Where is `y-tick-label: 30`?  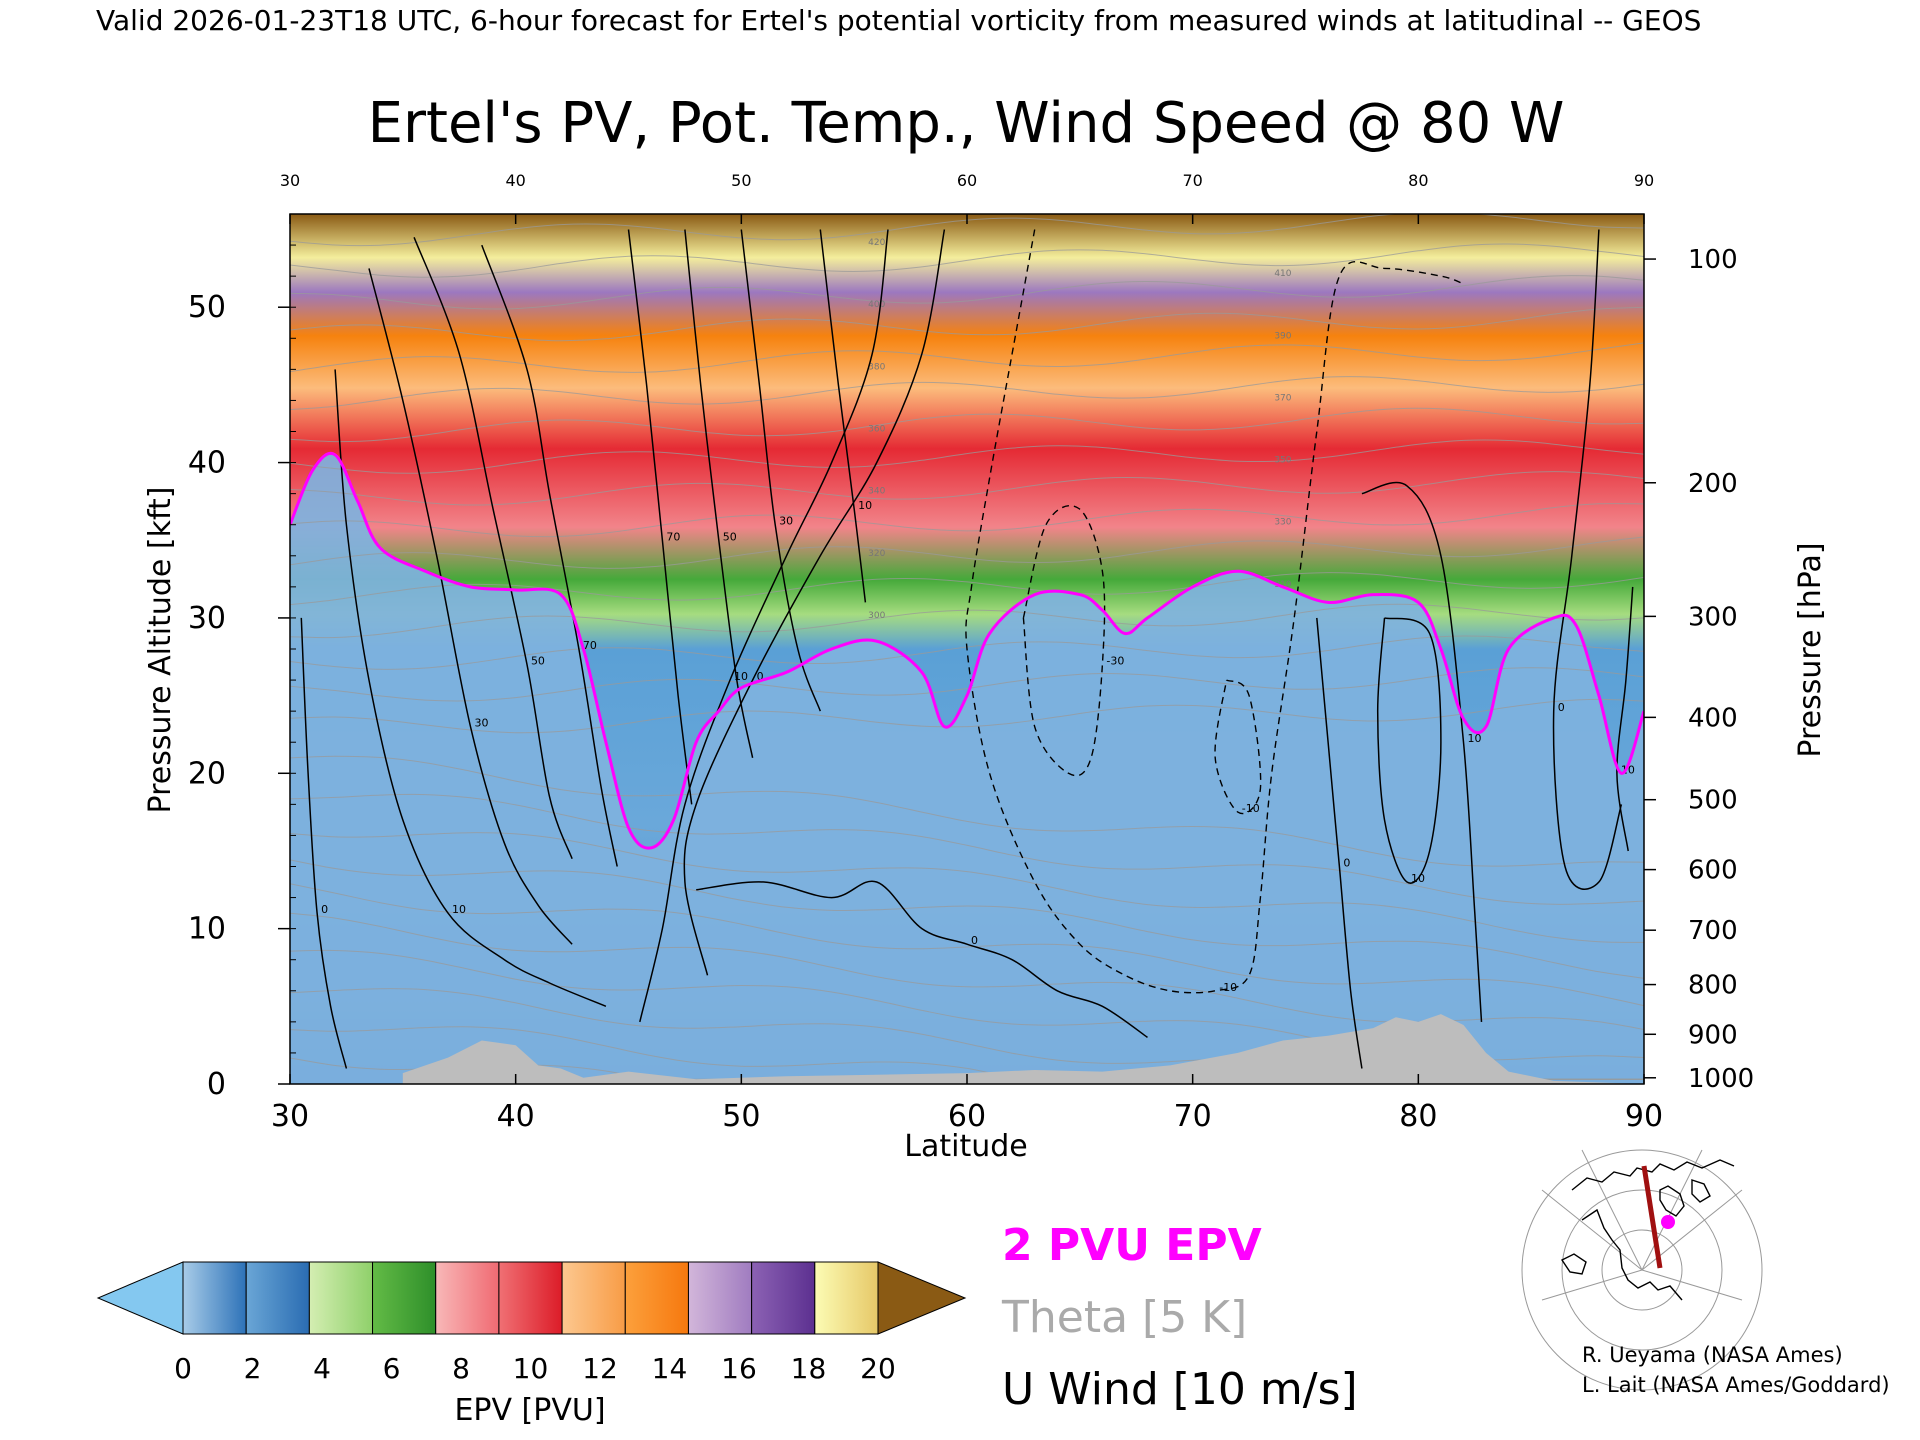
y-tick-label: 30 is located at coordinates (207, 618).